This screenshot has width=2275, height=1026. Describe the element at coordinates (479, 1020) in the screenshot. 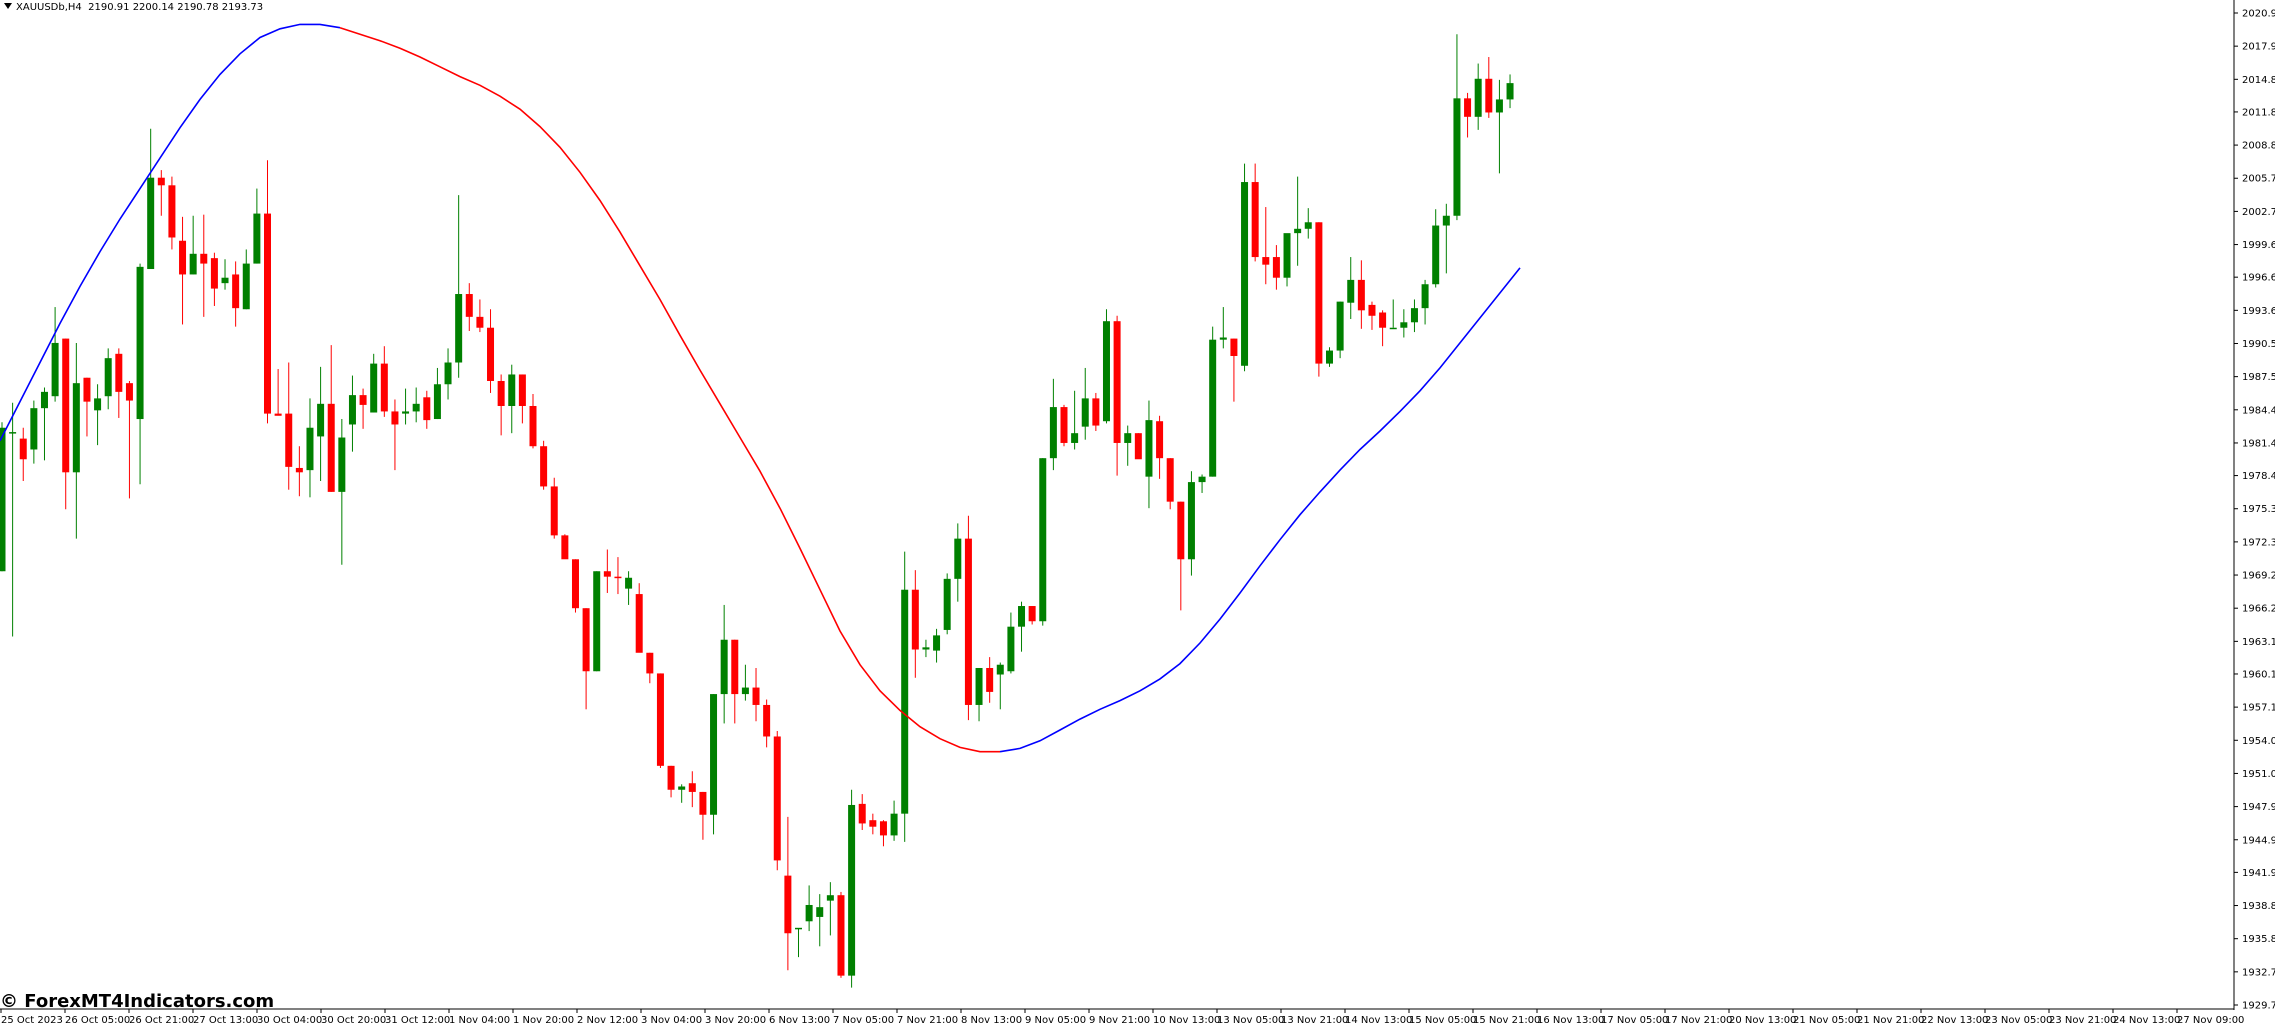

I see `x-tick-label: 1 Nov 04:00` at that location.